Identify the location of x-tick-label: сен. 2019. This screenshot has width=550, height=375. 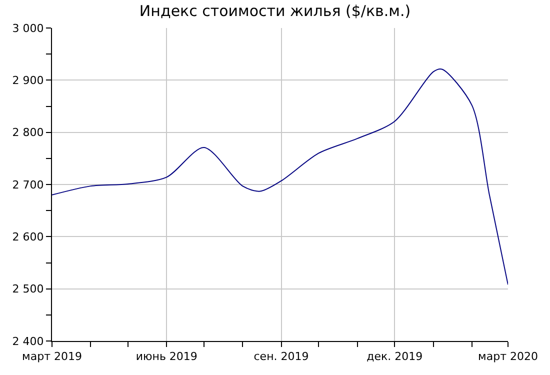
(281, 357).